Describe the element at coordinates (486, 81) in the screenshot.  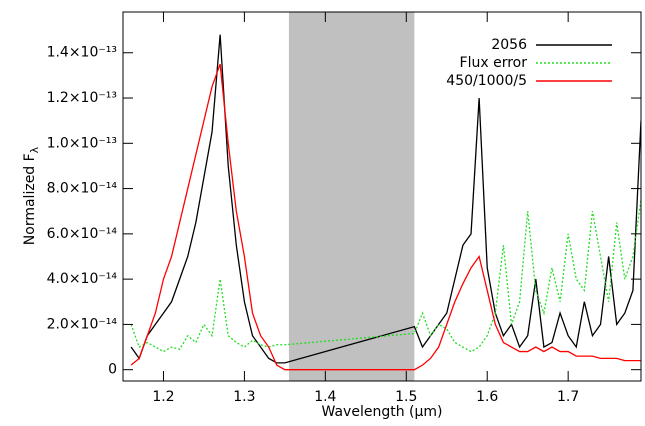
I see `legend-label: 450/1000/5` at that location.